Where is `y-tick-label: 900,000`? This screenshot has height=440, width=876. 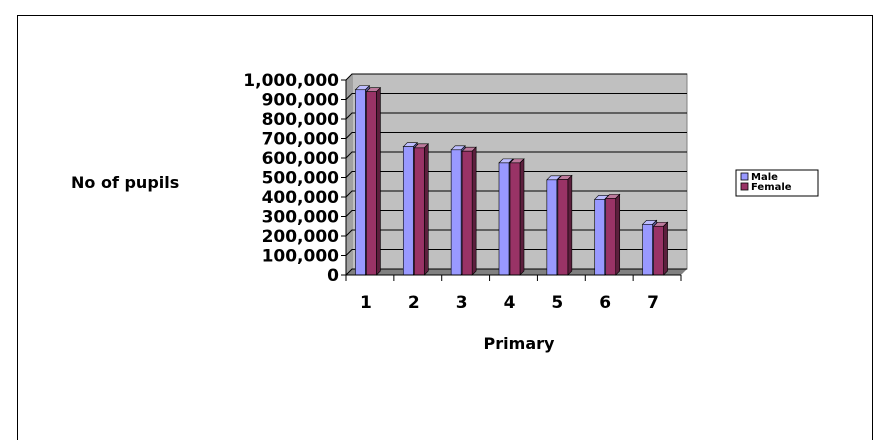 y-tick-label: 900,000 is located at coordinates (301, 101).